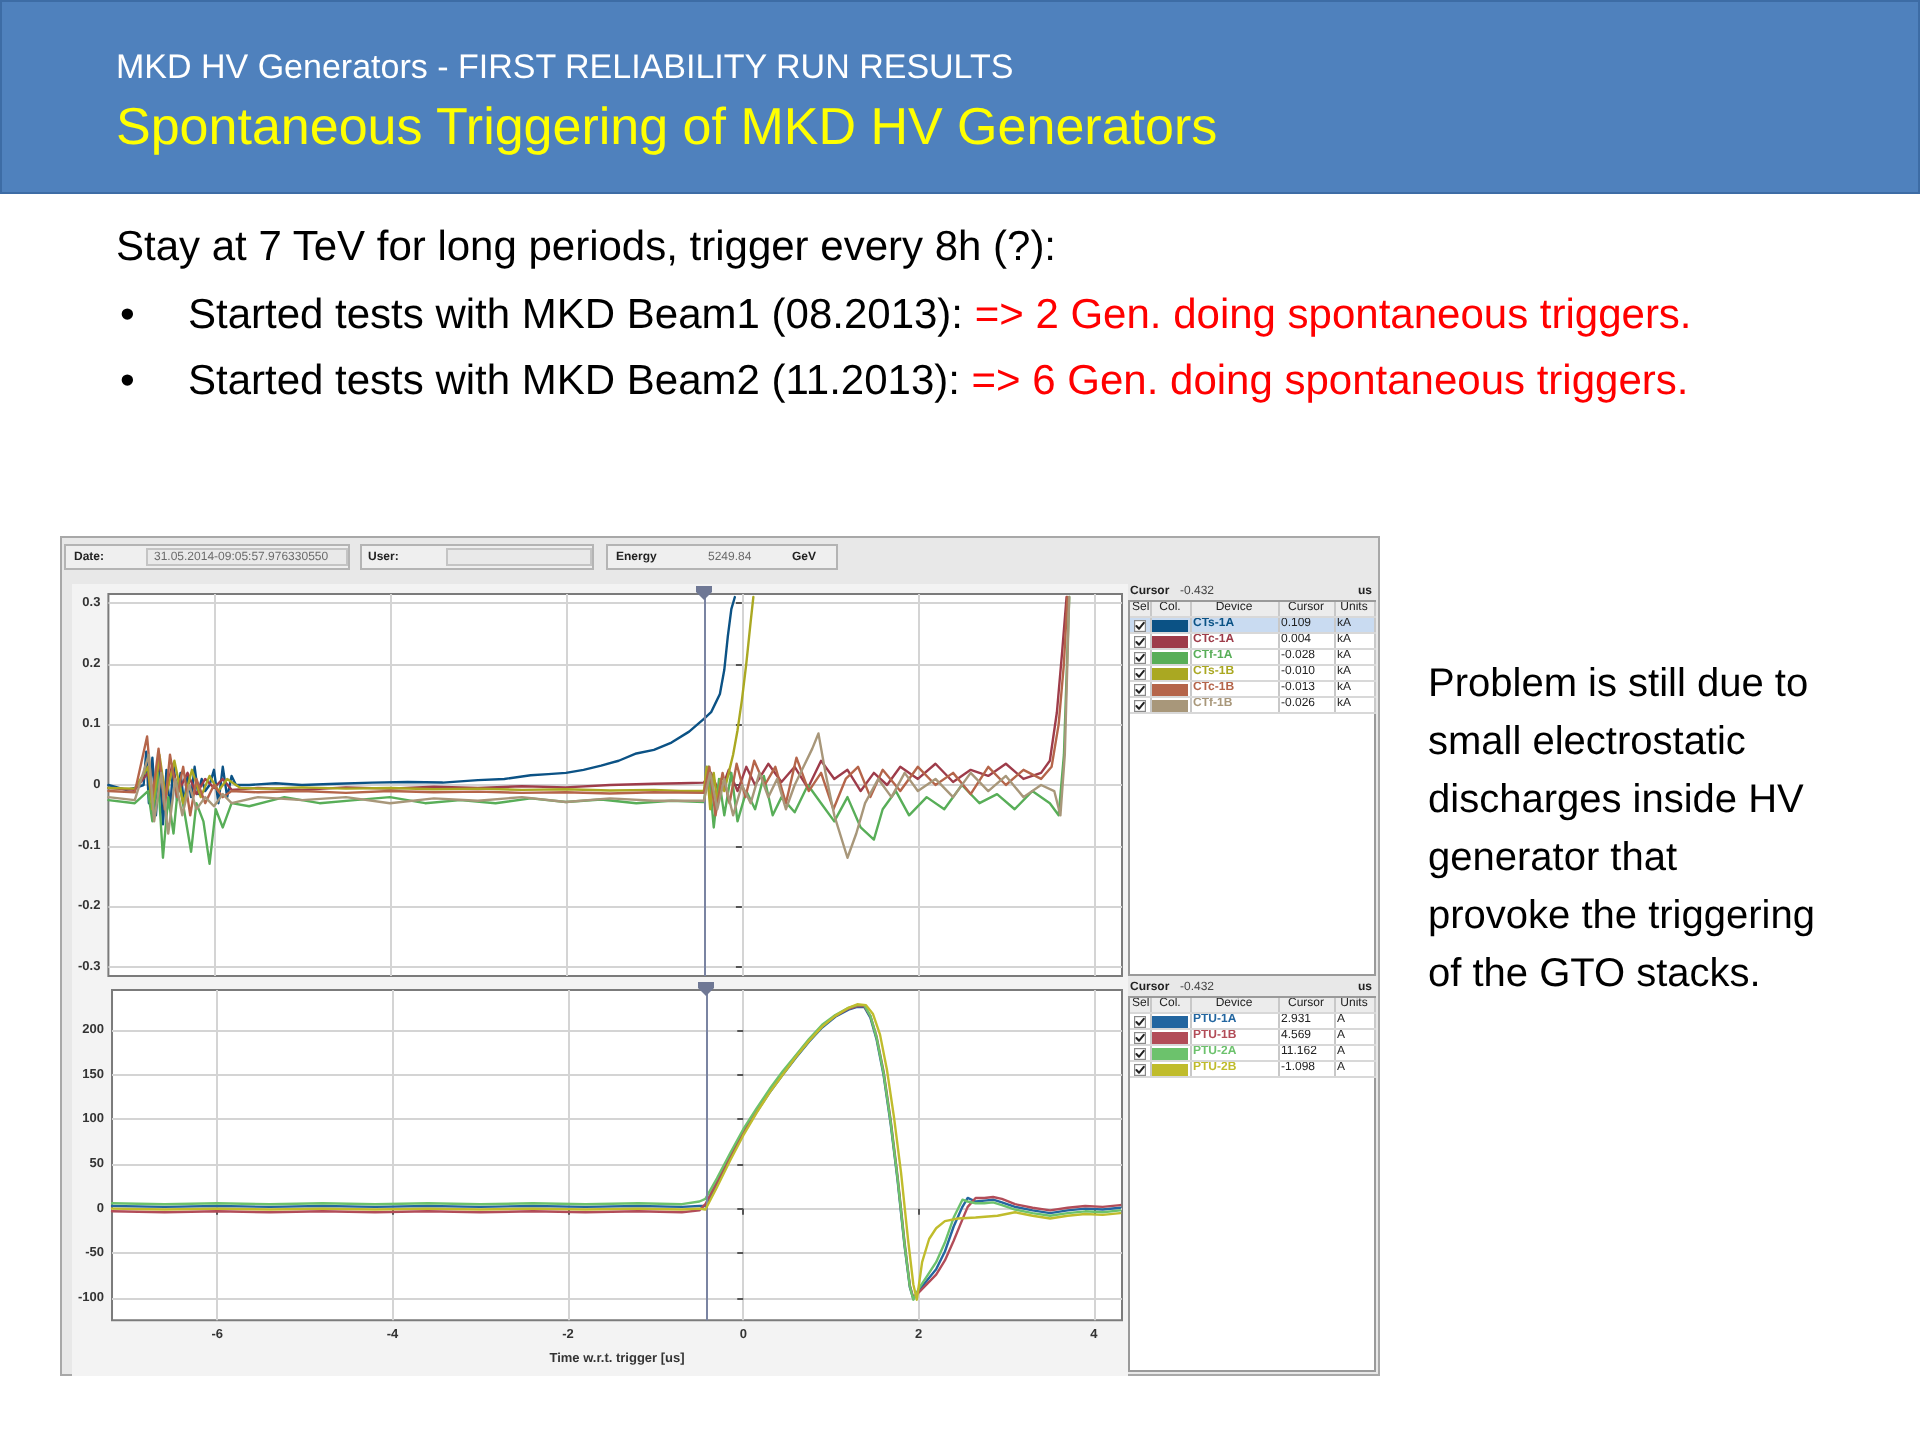 The width and height of the screenshot is (1920, 1440). I want to click on text: => 2 Gen. doing spontaneous triggers., so click(1332, 315).